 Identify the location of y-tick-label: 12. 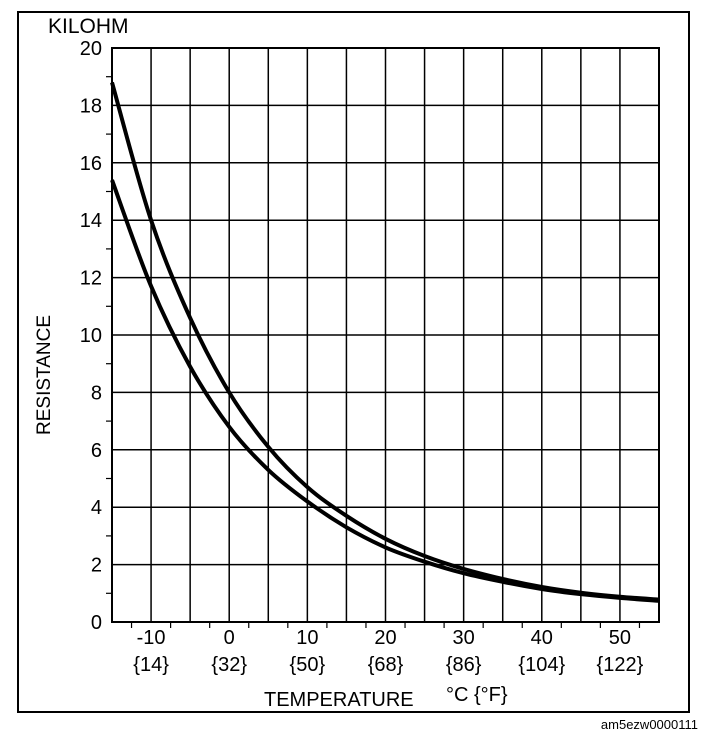
(91, 279).